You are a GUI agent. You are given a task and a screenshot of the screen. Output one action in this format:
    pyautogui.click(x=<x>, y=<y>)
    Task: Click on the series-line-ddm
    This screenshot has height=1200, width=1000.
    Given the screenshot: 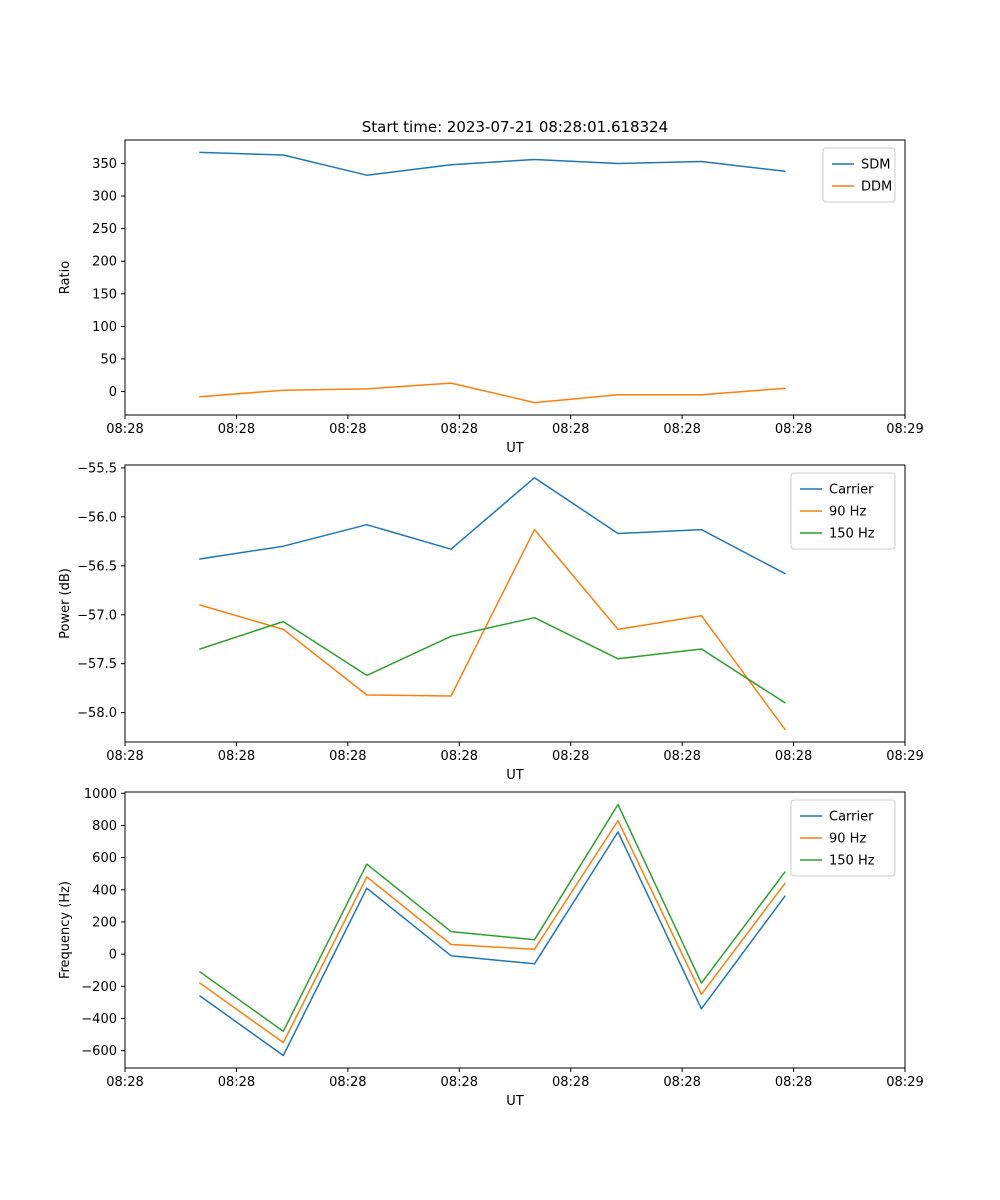 What is the action you would take?
    pyautogui.click(x=492, y=393)
    